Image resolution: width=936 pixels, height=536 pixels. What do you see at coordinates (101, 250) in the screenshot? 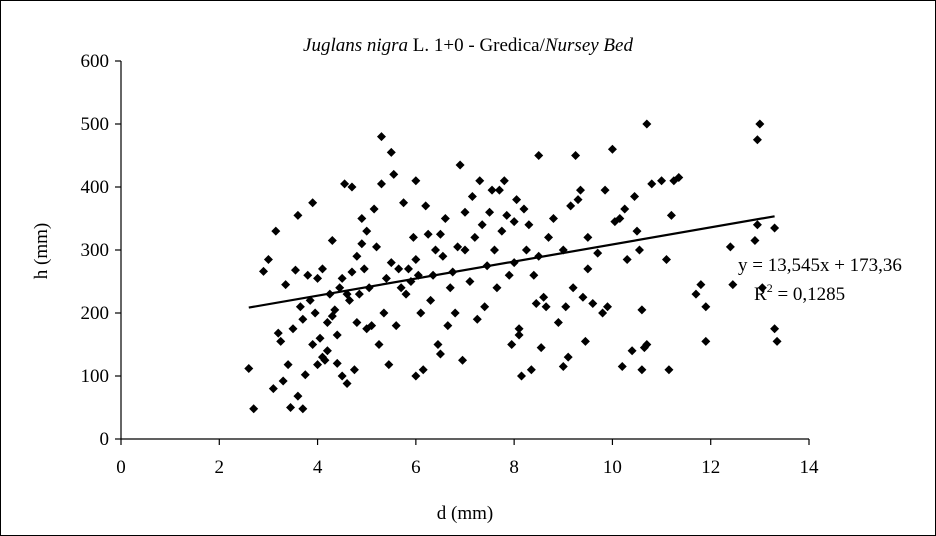
I see `y-ticks: 0 100 200 300 400 500 600` at bounding box center [101, 250].